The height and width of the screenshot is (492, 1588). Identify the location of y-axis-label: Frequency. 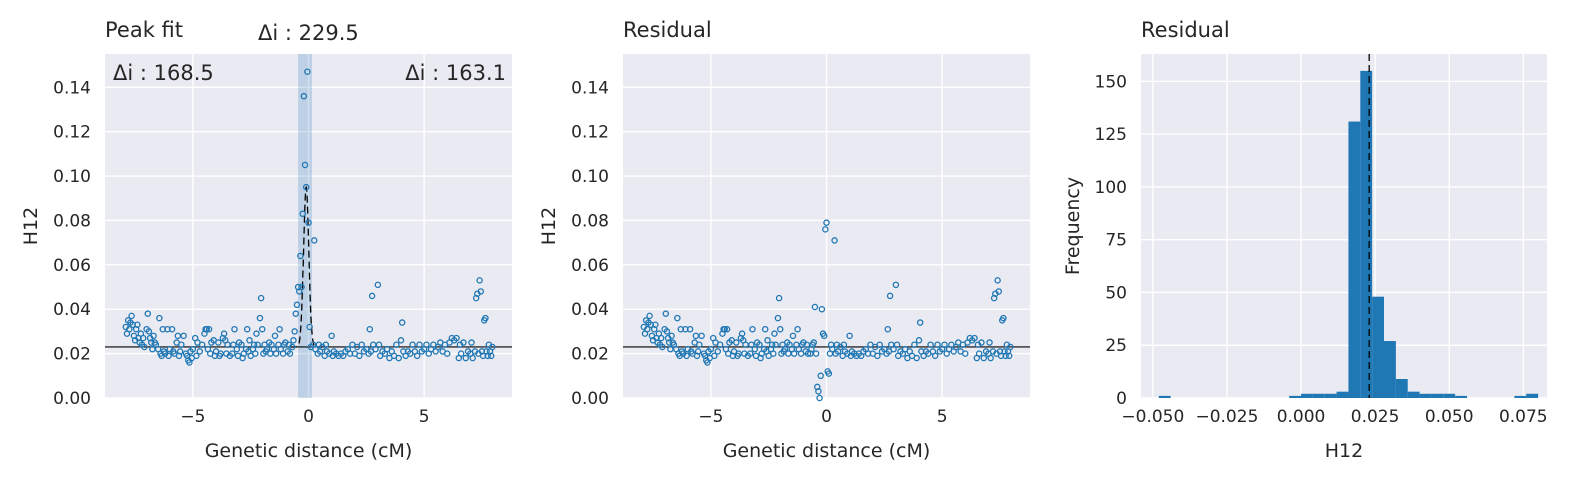
(1073, 226).